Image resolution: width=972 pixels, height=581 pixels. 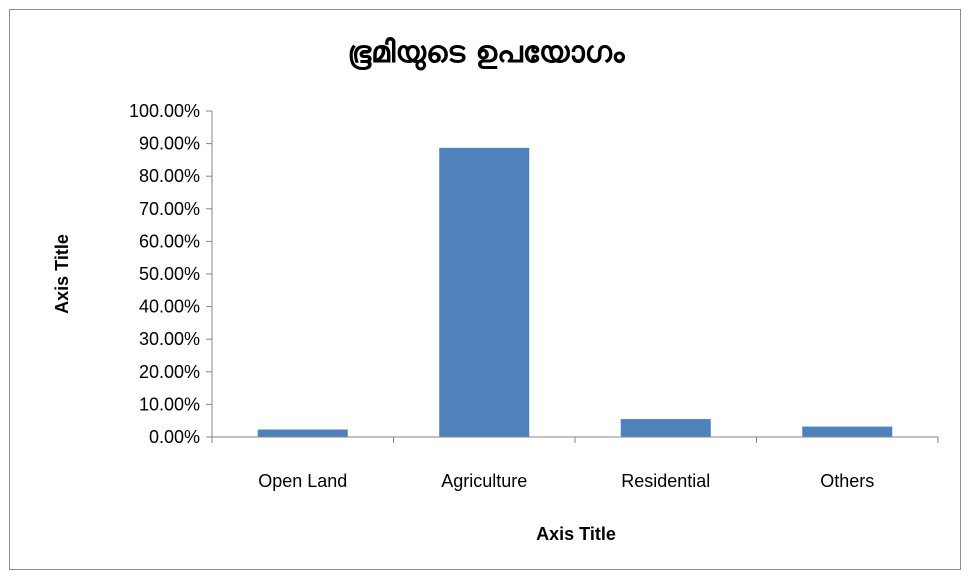 I want to click on x-tick-label: Others, so click(x=847, y=481).